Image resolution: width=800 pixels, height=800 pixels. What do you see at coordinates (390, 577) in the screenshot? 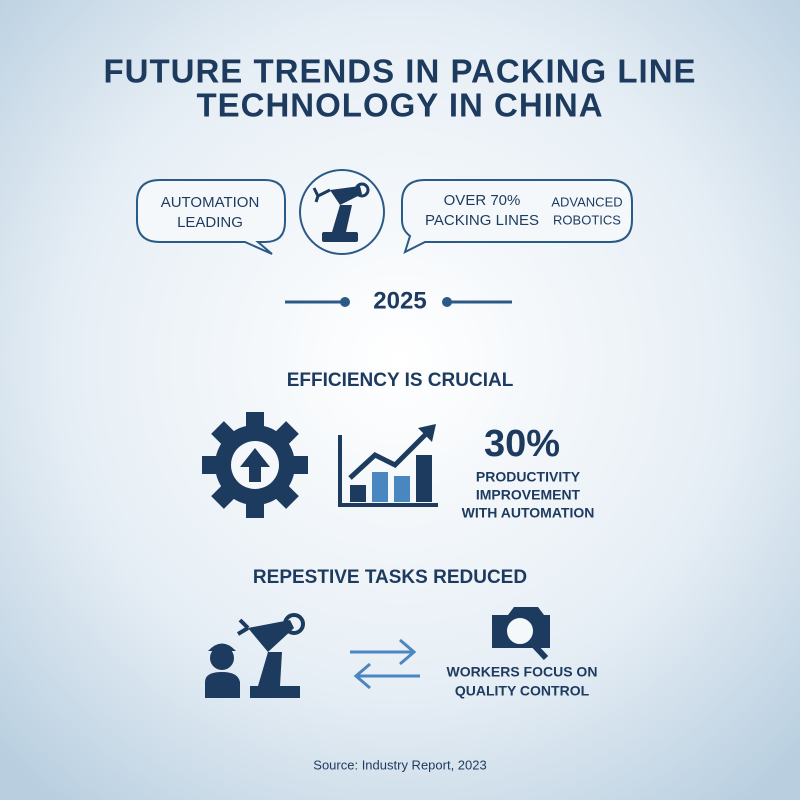
I see `section-heading: REPESTIVE TASKS REDUCED` at bounding box center [390, 577].